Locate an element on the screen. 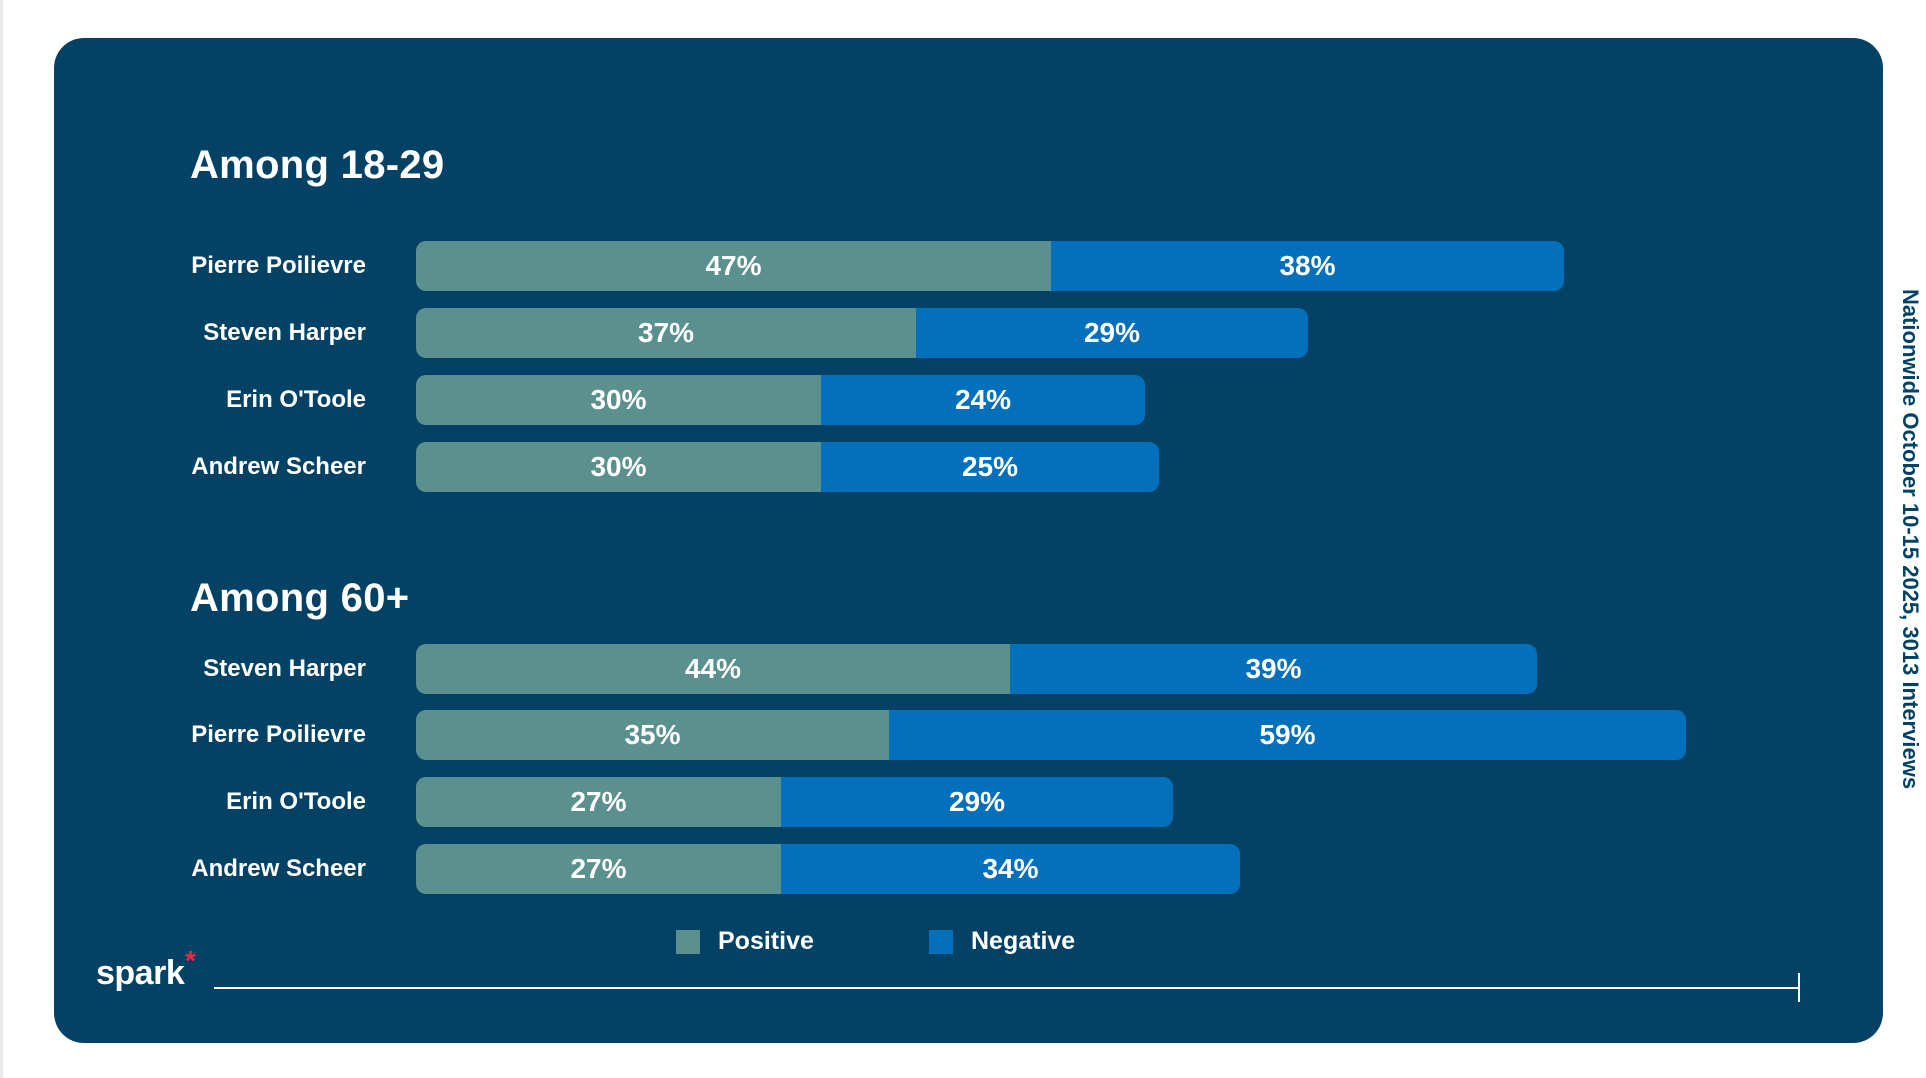 This screenshot has width=1926, height=1078. stacked-bar-andrew-scheer: 27% 34% is located at coordinates (828, 869).